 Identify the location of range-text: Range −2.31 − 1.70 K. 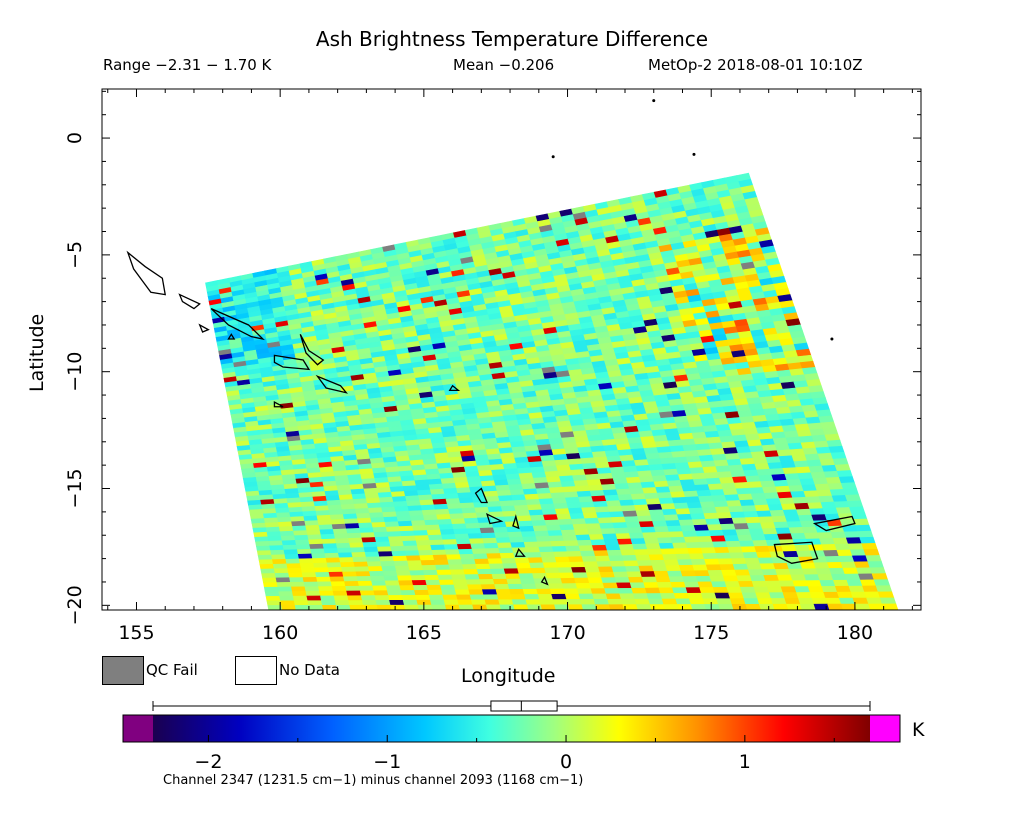
(187, 65).